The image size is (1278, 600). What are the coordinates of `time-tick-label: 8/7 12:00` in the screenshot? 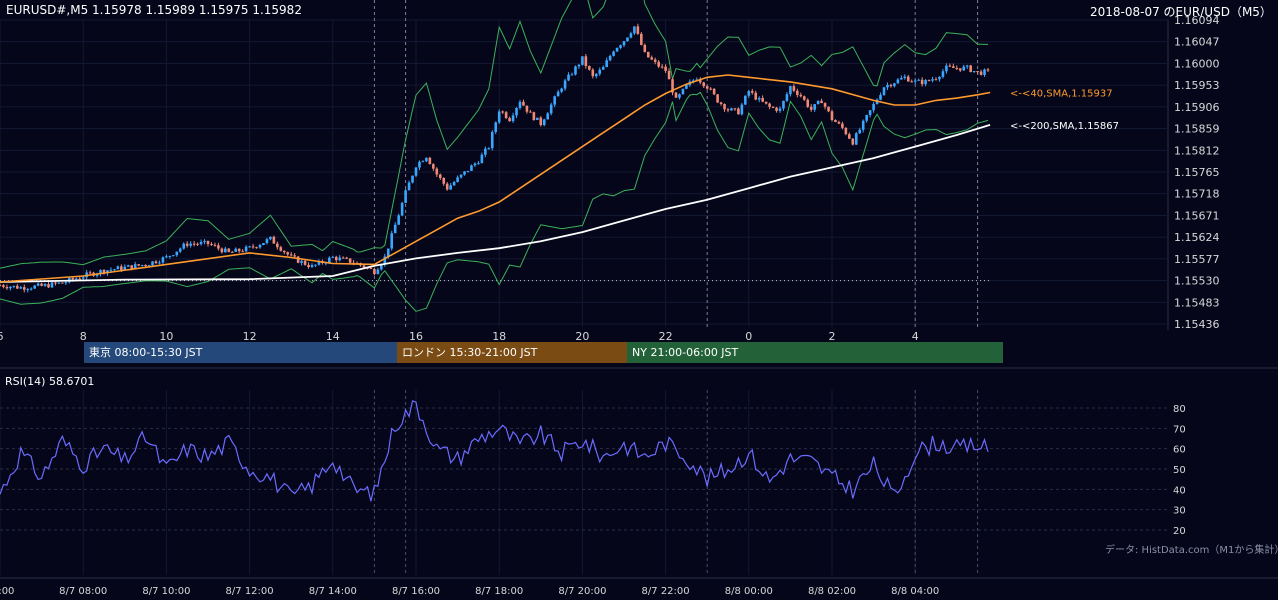 It's located at (250, 591).